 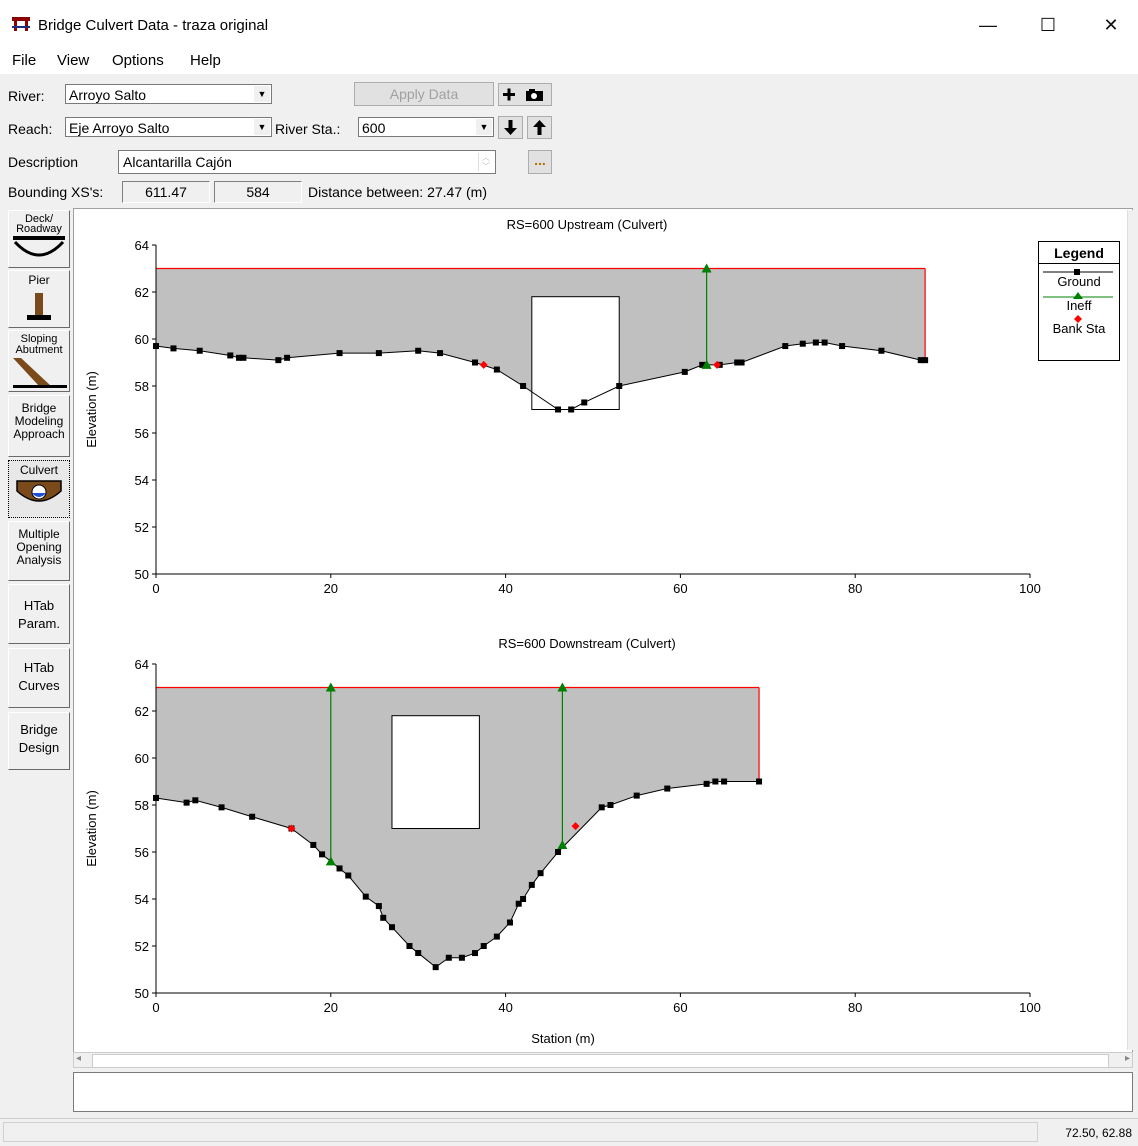 I want to click on chart-title: RS=600 Downstream (Culvert), so click(x=586, y=643).